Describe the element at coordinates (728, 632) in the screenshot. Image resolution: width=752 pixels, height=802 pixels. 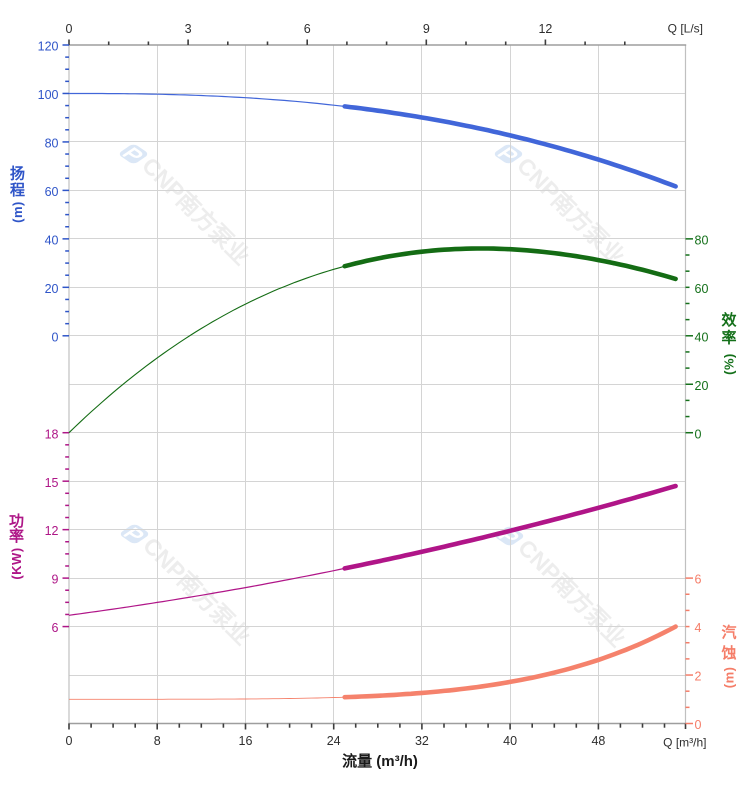
I see `svg-text: 汽` at that location.